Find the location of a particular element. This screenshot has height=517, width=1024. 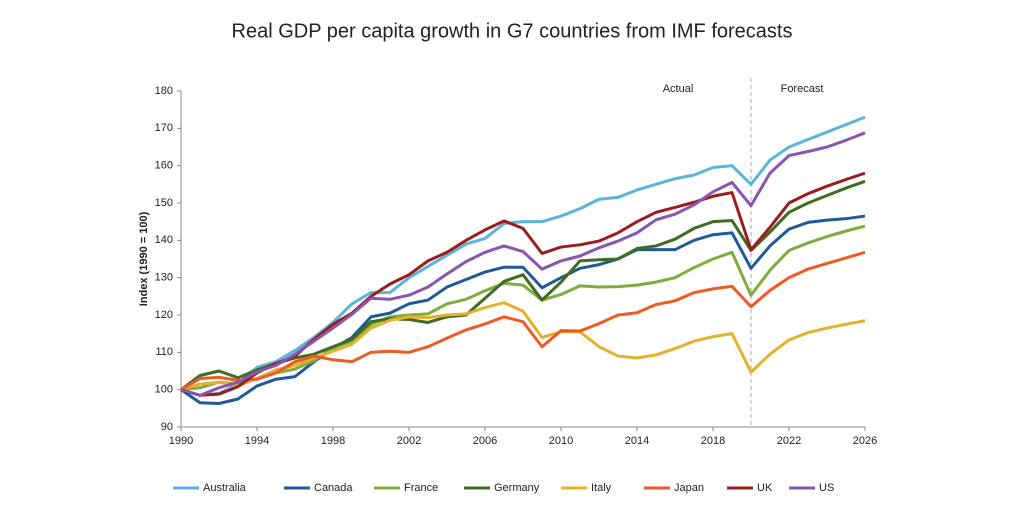

legend-label: Australia is located at coordinates (225, 488).